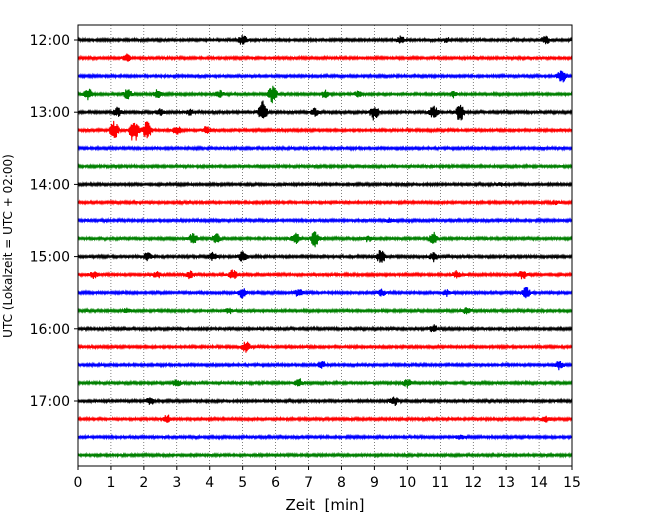  Describe the element at coordinates (539, 483) in the screenshot. I see `x-tick-label: 14` at that location.